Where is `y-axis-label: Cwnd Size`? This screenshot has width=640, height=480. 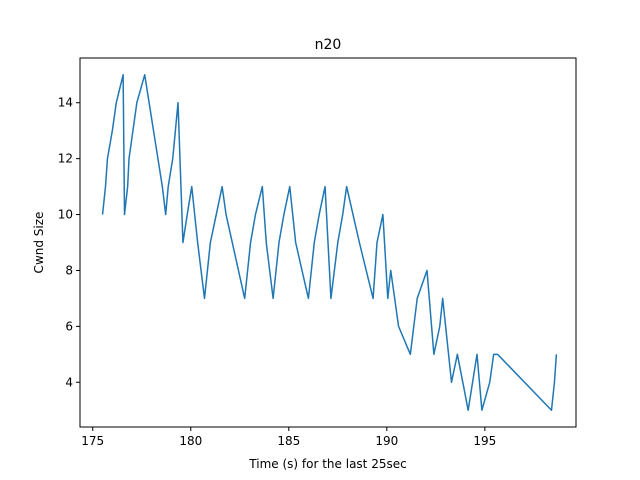
y-axis-label: Cwnd Size is located at coordinates (39, 243).